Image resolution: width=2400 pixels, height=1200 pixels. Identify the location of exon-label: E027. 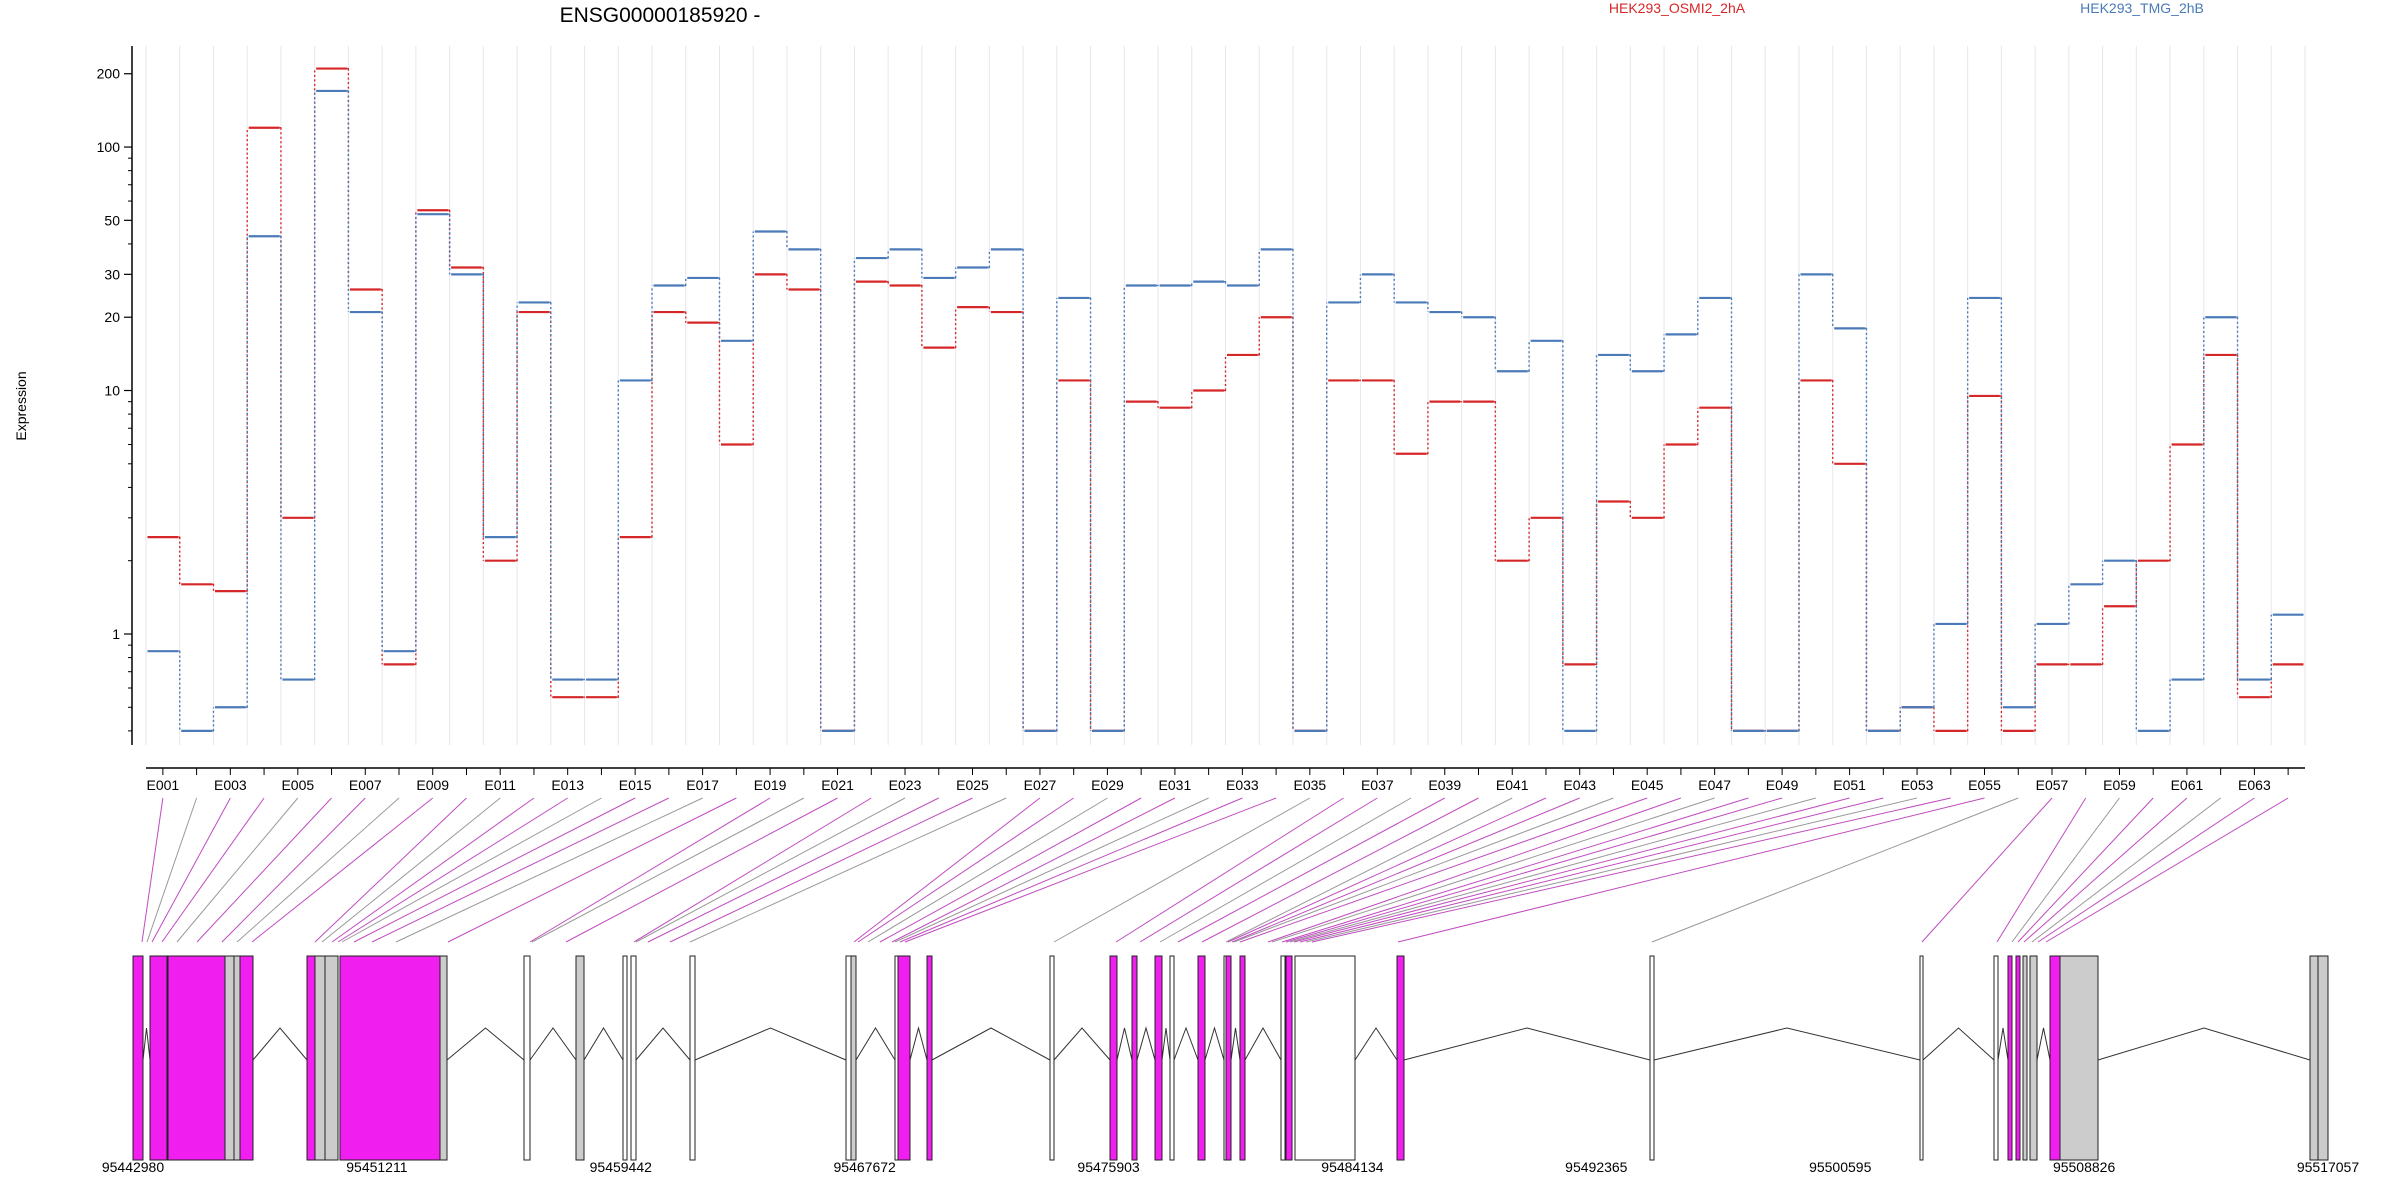
(1040, 785).